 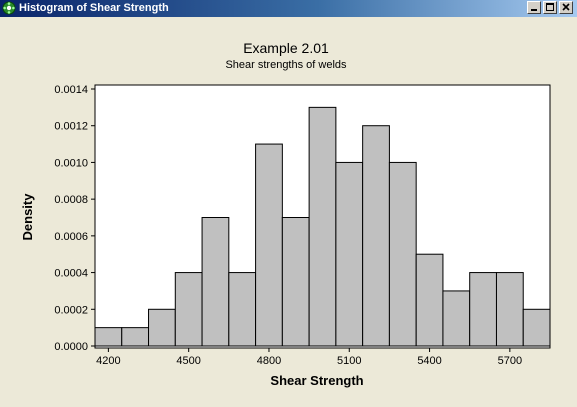 What do you see at coordinates (288, 8) in the screenshot?
I see `title-bar: Histogram of Shear Strength` at bounding box center [288, 8].